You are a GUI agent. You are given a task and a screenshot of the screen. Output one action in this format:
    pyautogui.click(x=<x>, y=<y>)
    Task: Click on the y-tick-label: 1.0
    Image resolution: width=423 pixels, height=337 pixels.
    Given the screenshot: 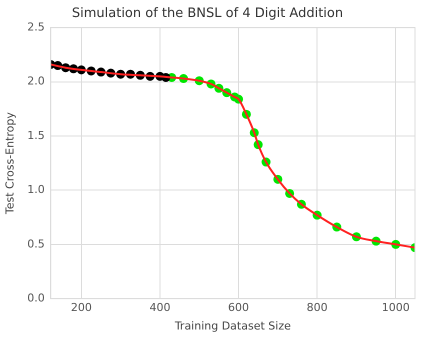 What is the action you would take?
    pyautogui.click(x=36, y=189)
    